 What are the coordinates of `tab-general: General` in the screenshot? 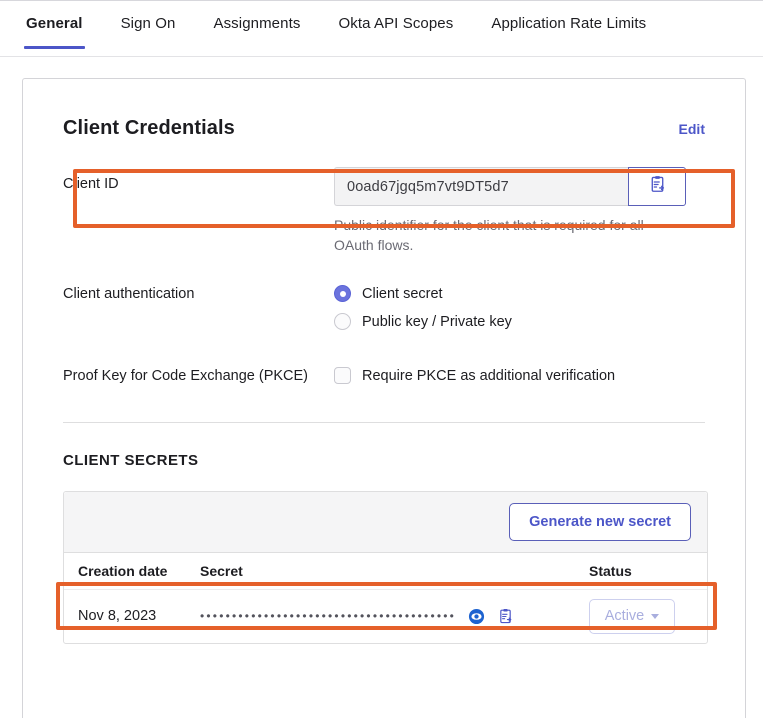 It's located at (54, 25).